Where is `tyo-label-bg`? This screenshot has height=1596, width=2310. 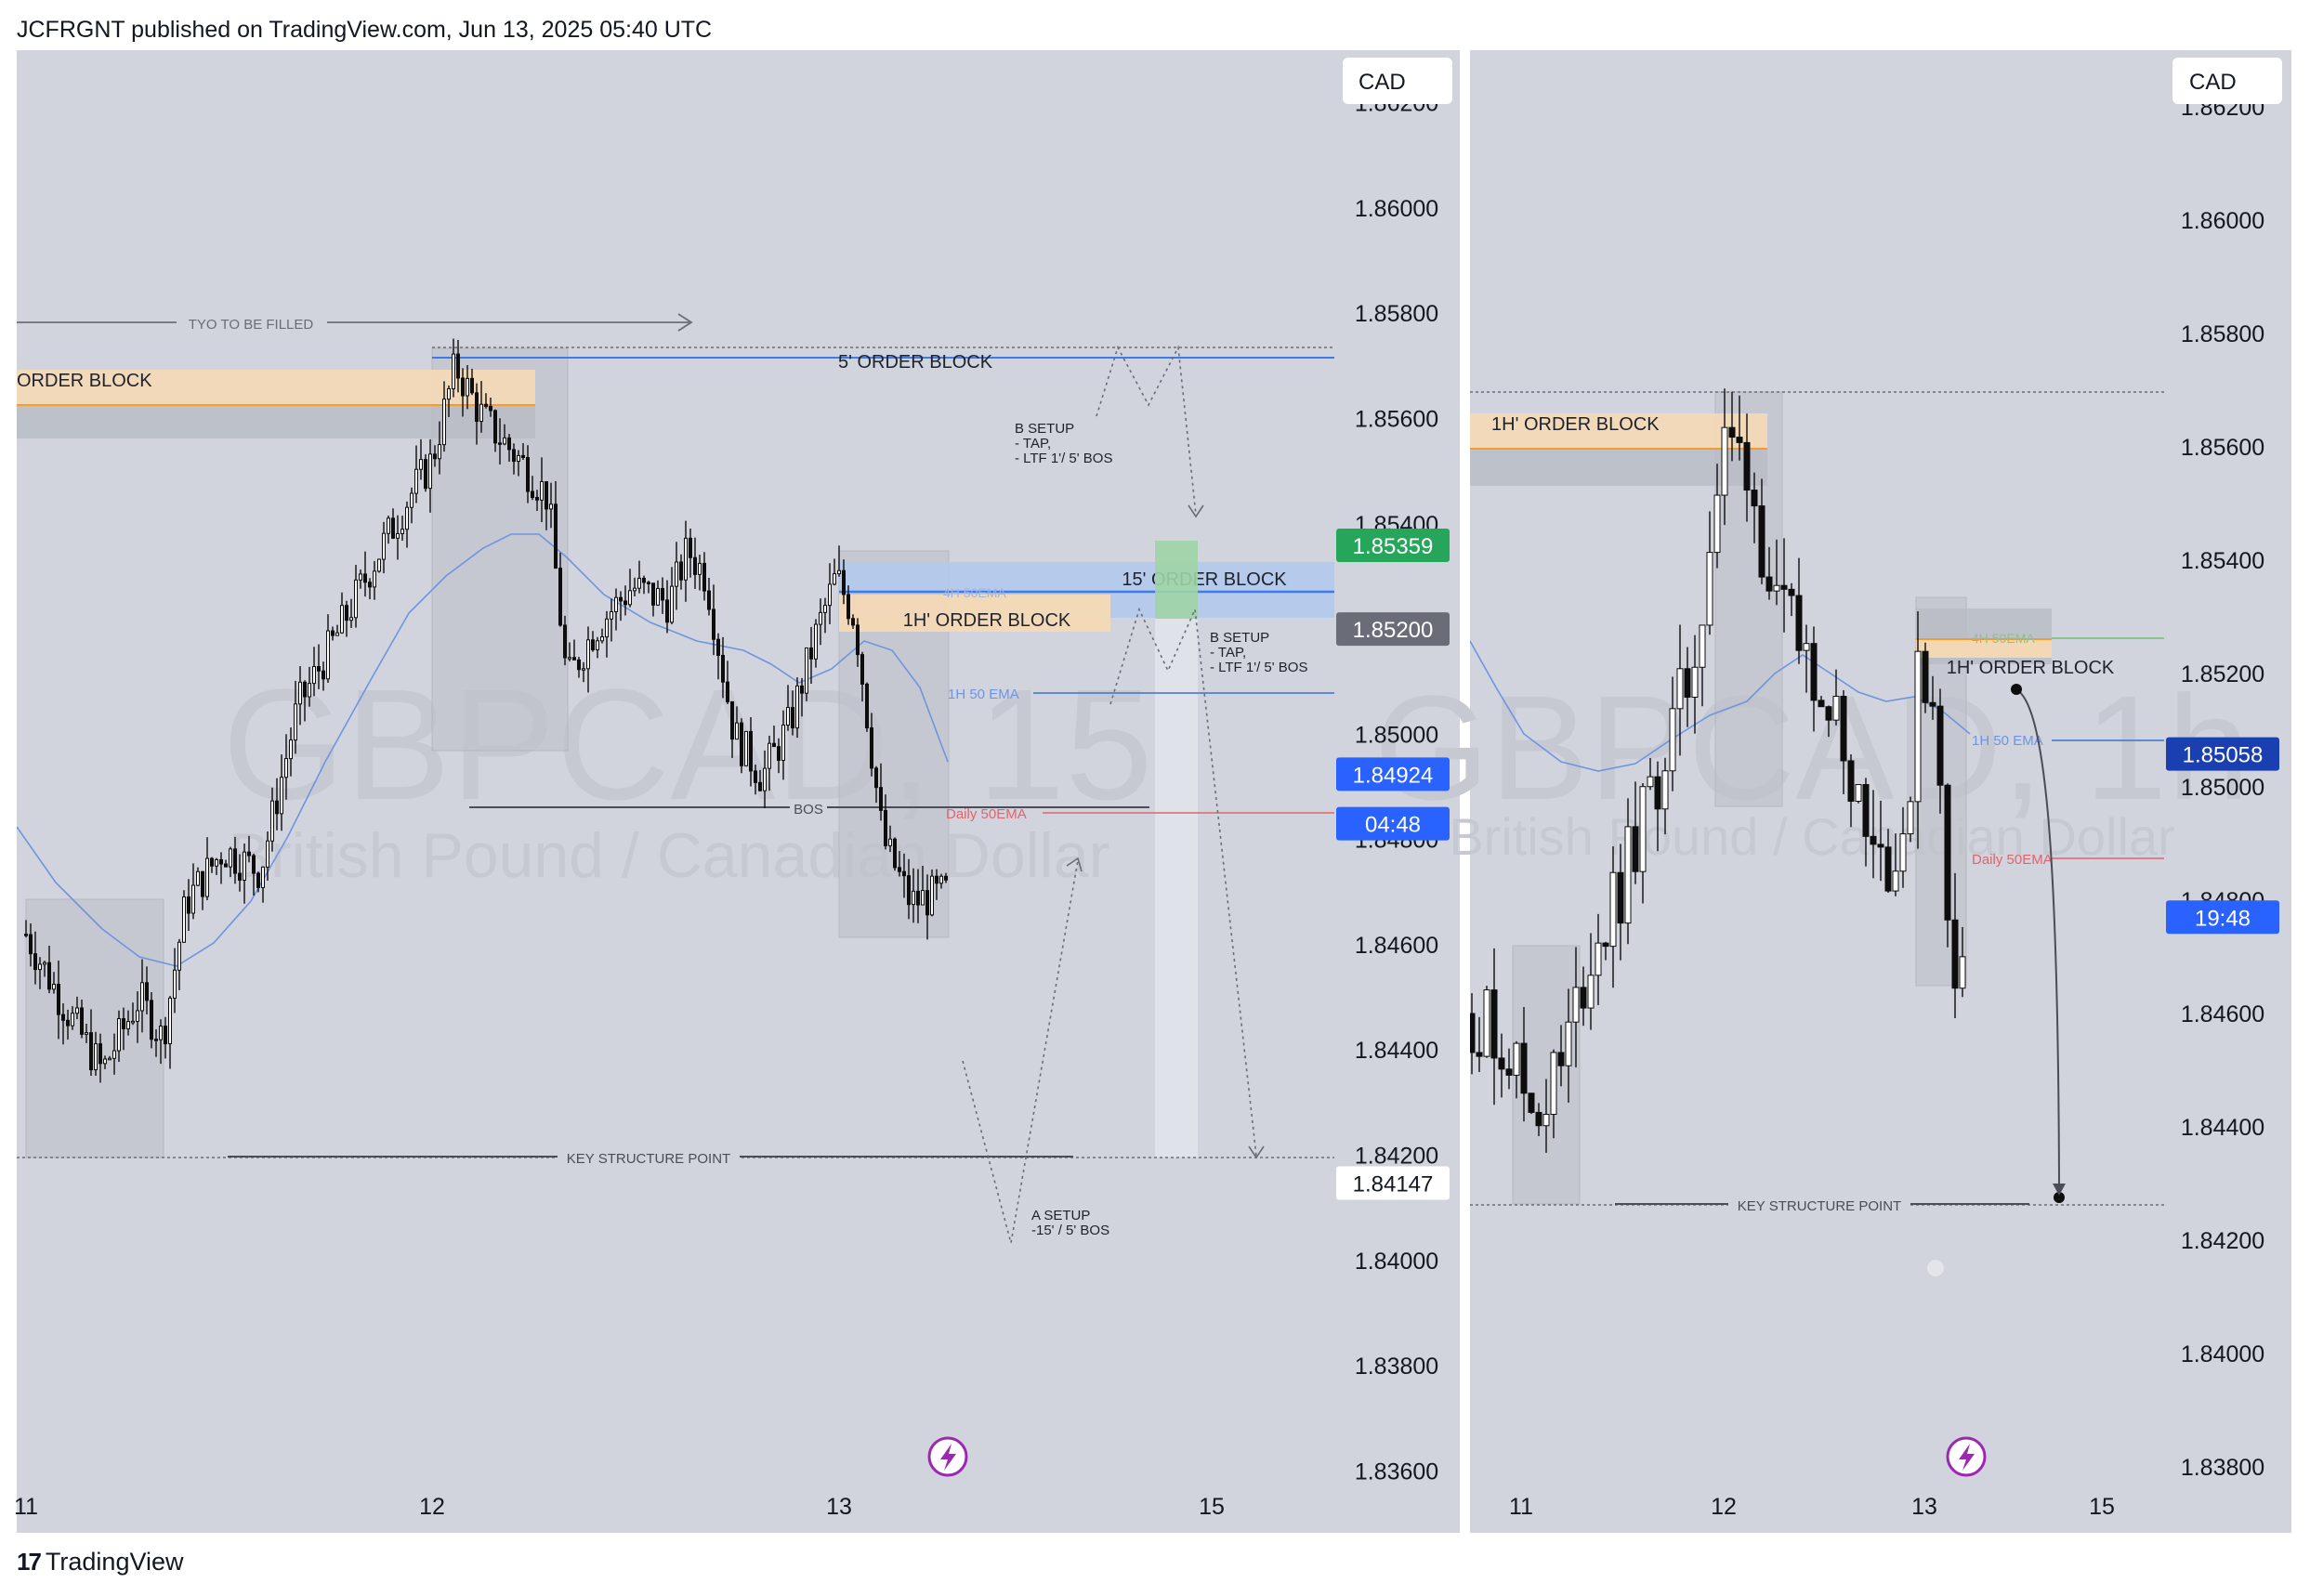
tyo-label-bg is located at coordinates (252, 322).